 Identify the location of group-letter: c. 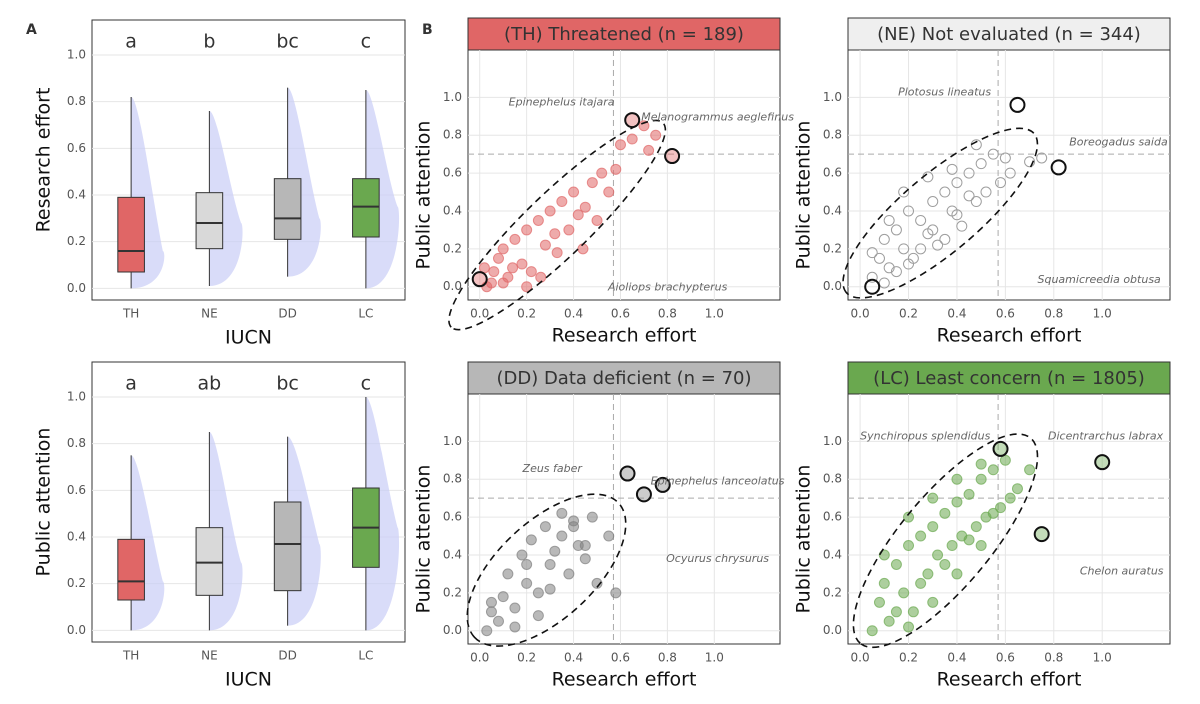
(366, 384).